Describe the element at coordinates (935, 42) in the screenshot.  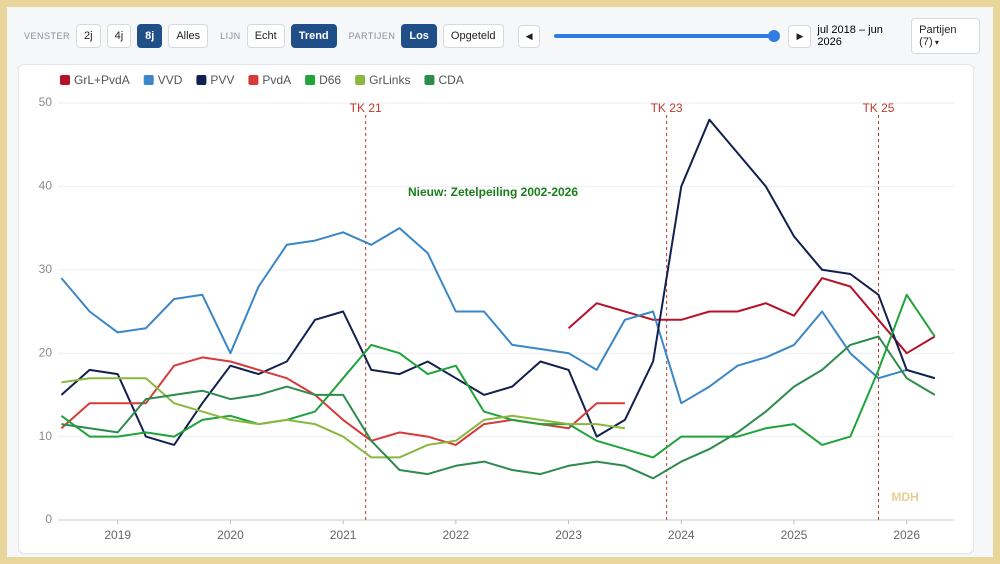
I see `caret: ▾` at that location.